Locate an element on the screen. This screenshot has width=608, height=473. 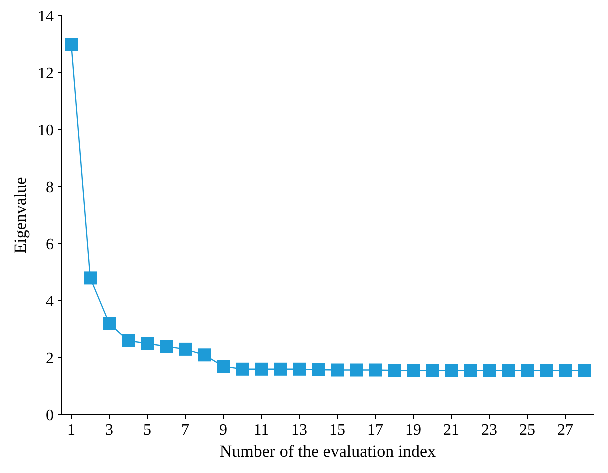
x-tick-label: 5 is located at coordinates (148, 430).